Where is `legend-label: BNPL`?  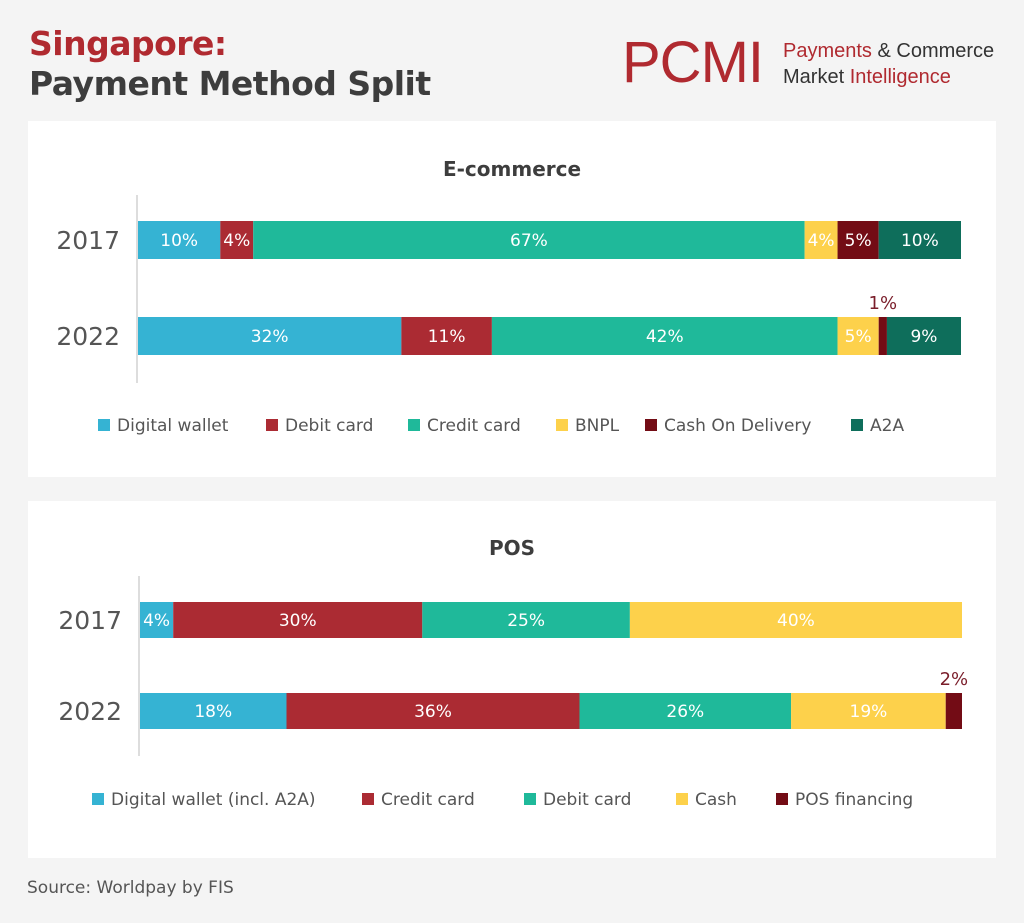
legend-label: BNPL is located at coordinates (597, 426).